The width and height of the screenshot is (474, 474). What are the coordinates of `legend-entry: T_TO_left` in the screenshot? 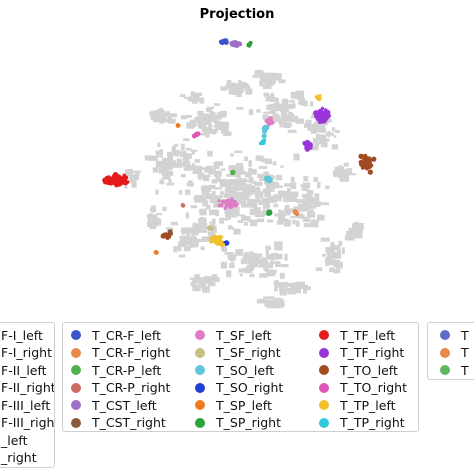 It's located at (358, 370).